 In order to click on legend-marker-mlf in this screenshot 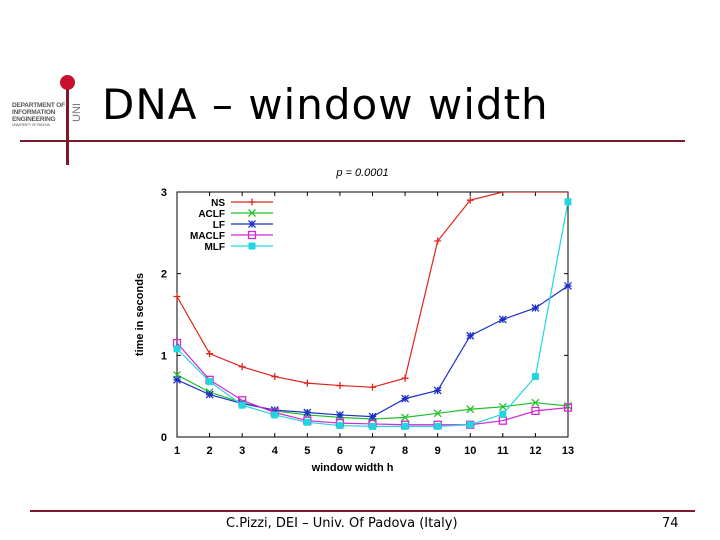, I will do `click(252, 246)`.